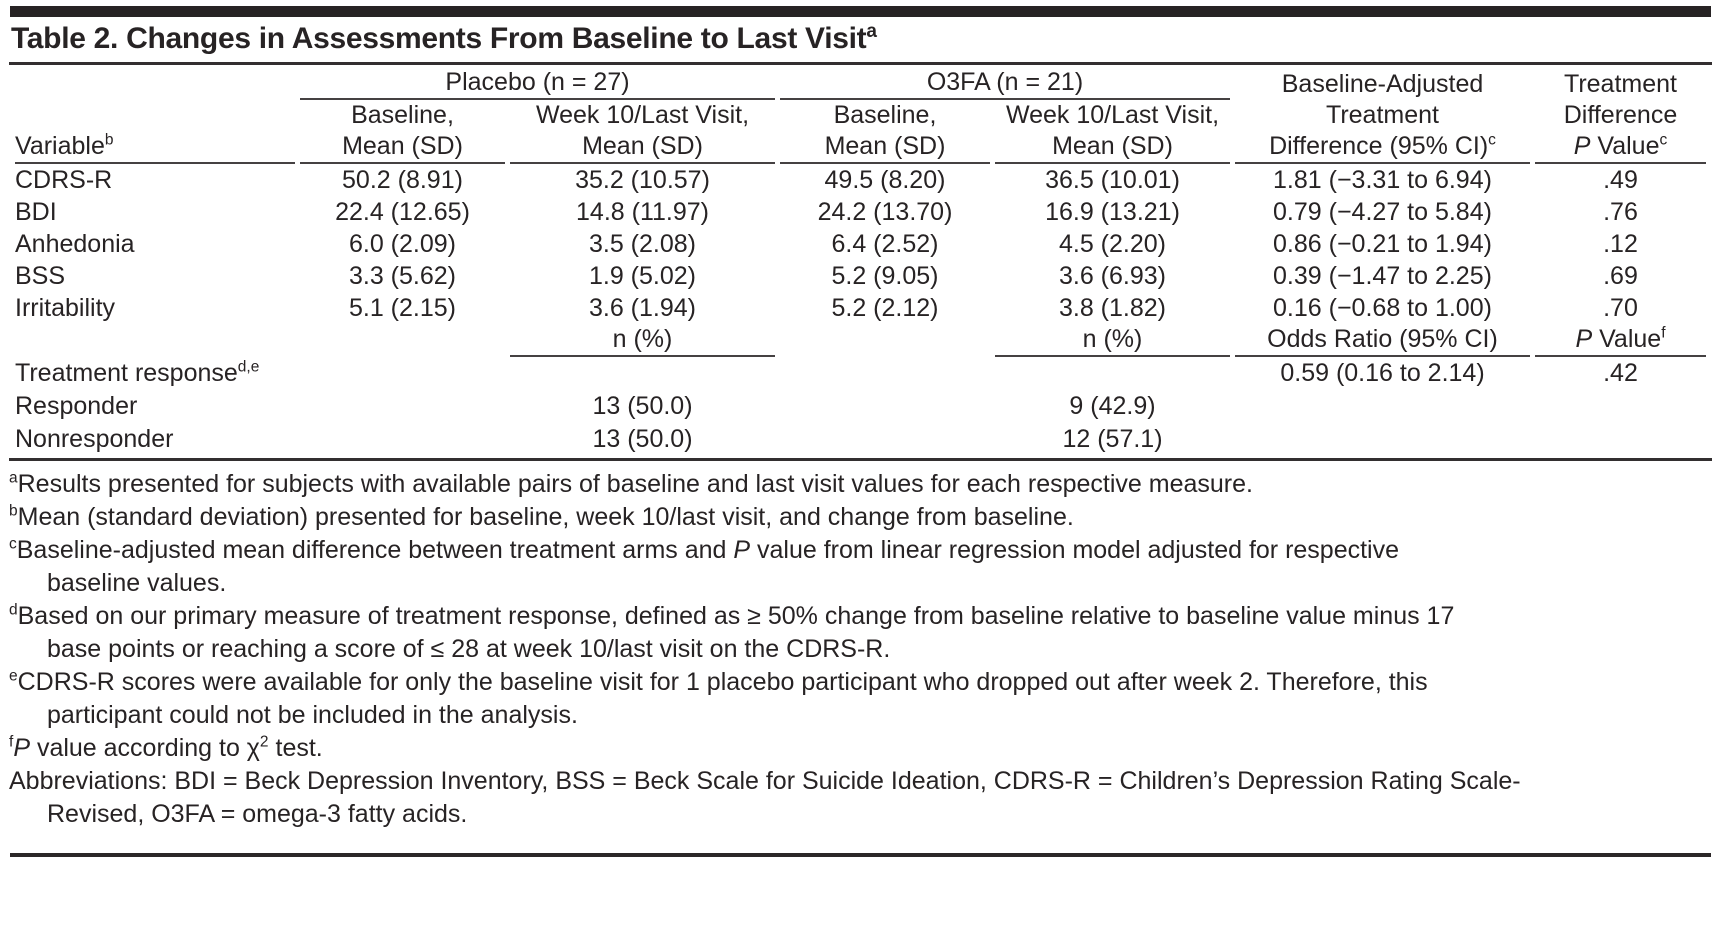 The height and width of the screenshot is (936, 1721). Describe the element at coordinates (537, 83) in the screenshot. I see `placebo-group-header: Placebo (n = 27)` at that location.